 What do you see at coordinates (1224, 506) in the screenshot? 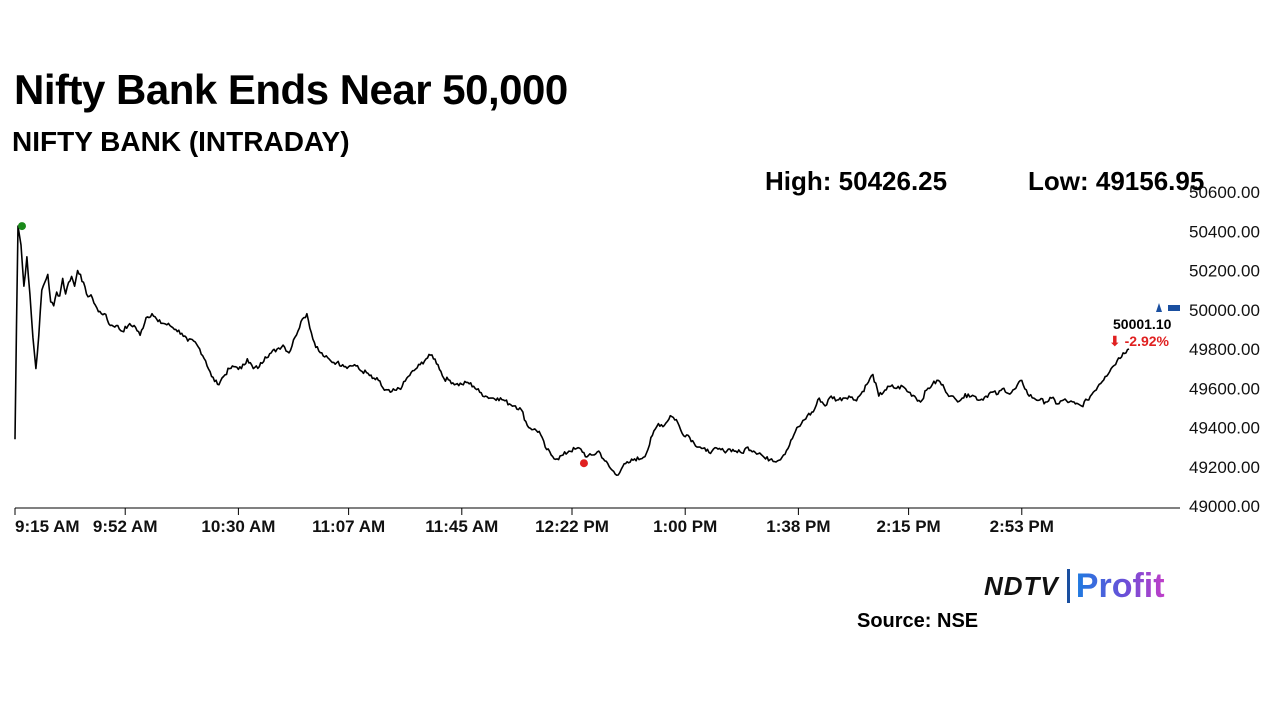
I see `y-tick-label: 49000.00` at bounding box center [1224, 506].